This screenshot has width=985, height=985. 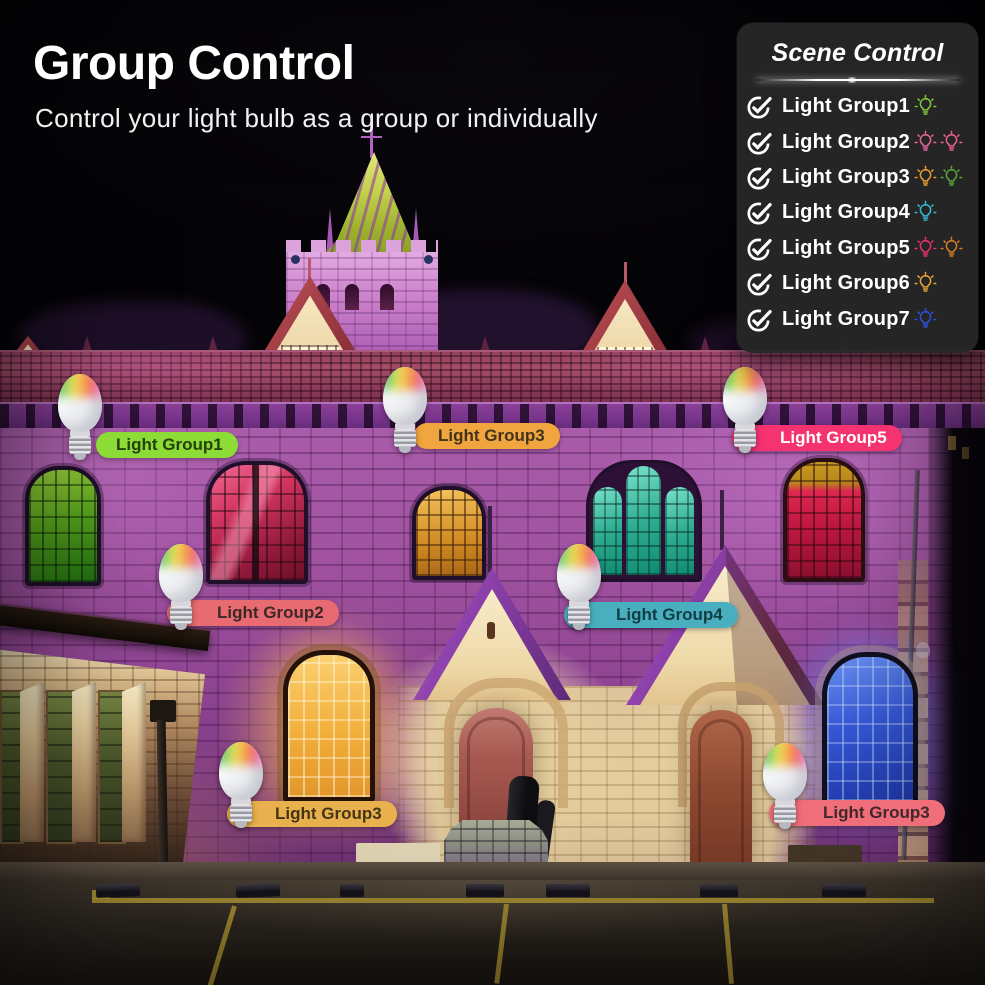 I want to click on light-group-label: Light Group2, so click(x=253, y=613).